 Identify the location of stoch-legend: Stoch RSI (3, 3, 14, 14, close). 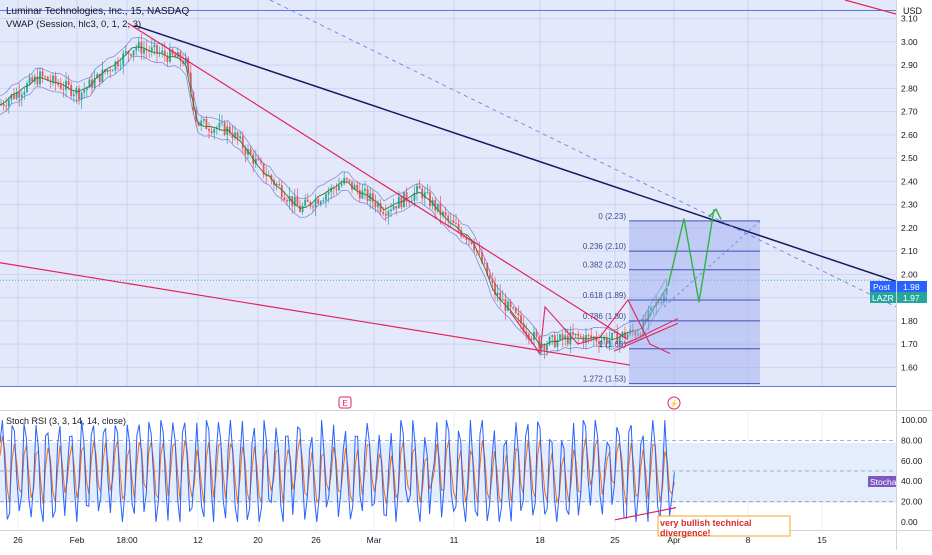
(66, 421).